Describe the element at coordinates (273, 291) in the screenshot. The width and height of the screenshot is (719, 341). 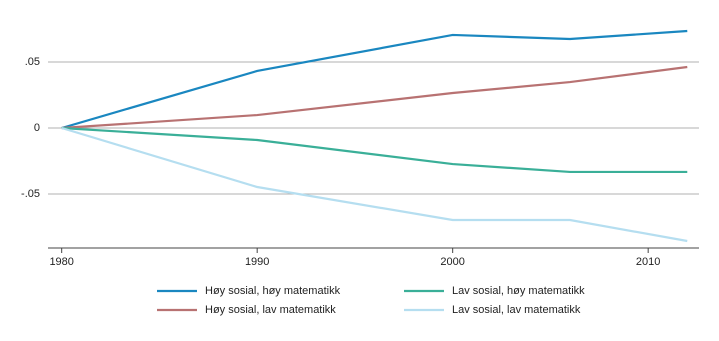
I see `legend-label: Høy sosial, høy matematikk` at that location.